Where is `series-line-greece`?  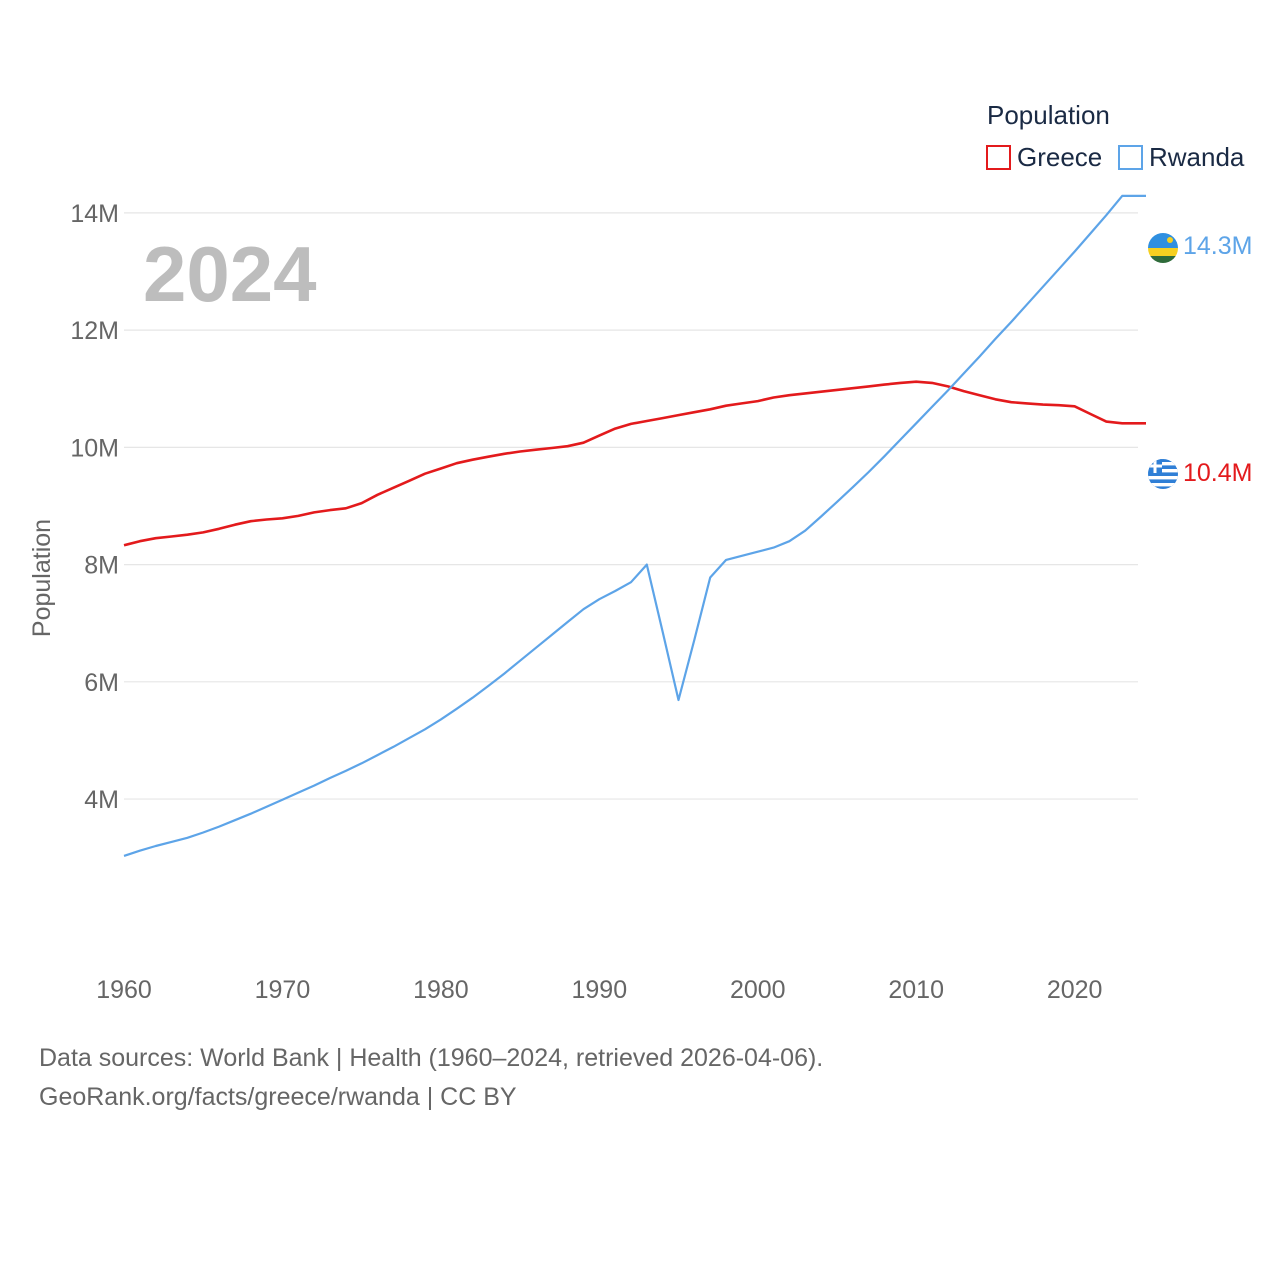
series-line-greece is located at coordinates (634, 463).